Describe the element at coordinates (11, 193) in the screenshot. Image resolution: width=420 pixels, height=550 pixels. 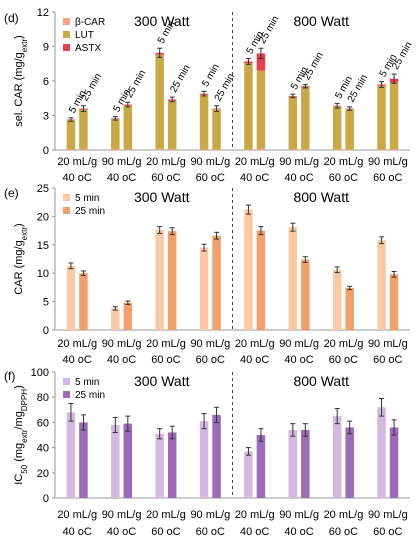
I see `panel-letter: (e)` at that location.